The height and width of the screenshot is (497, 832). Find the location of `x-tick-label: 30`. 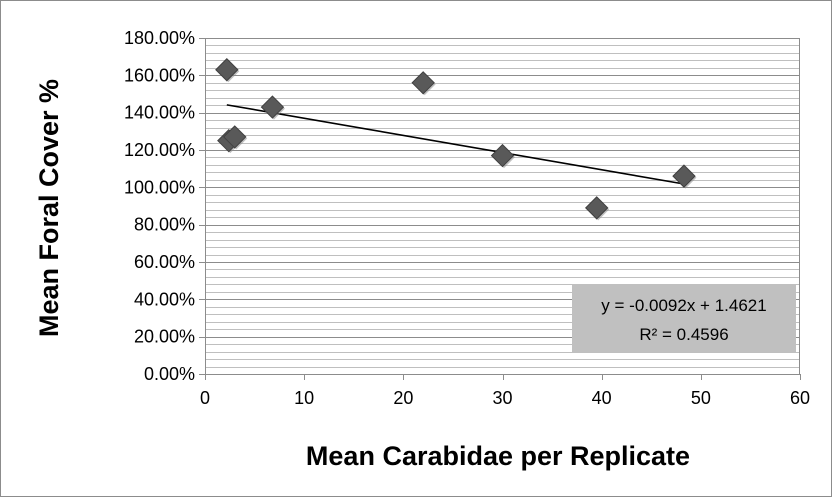

x-tick-label: 30 is located at coordinates (502, 398).